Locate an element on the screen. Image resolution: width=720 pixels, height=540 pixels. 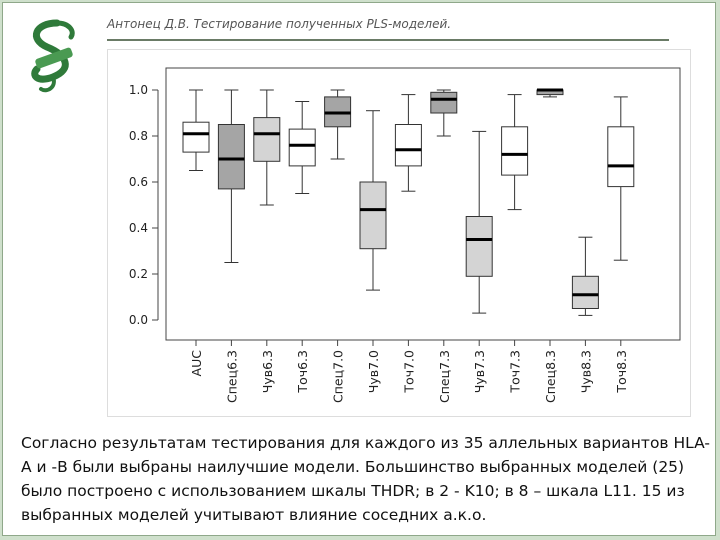
x-tick-label: Точ8.3 is located at coordinates (621, 372).